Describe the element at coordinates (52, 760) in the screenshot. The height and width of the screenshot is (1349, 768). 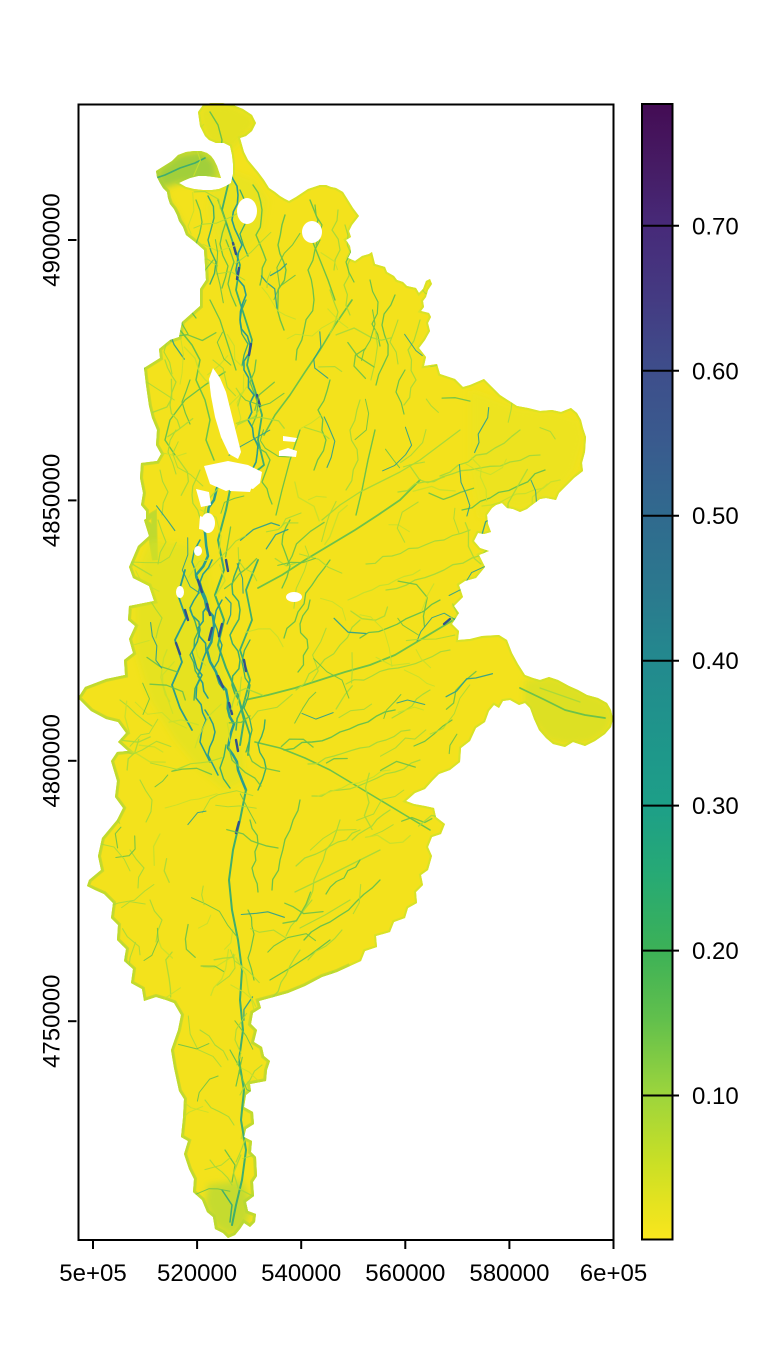
I see `svg-text: 4800000` at that location.